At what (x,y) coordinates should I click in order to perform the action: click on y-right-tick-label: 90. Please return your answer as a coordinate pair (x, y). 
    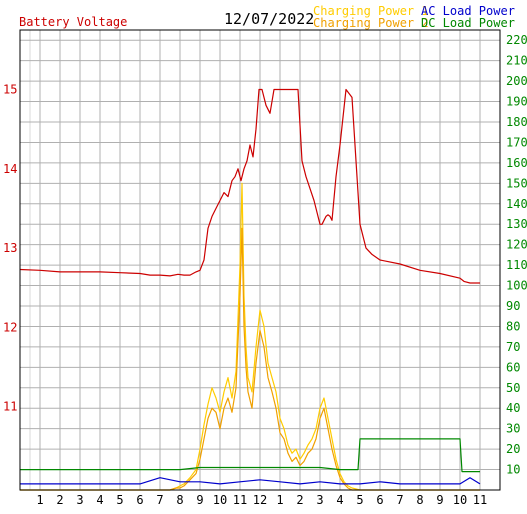
    Looking at the image, I should click on (513, 306).